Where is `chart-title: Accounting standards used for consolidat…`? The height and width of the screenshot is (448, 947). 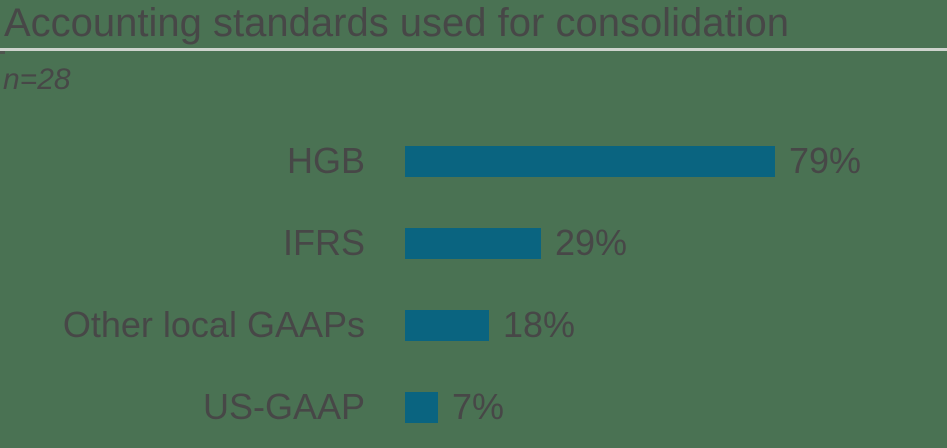 chart-title: Accounting standards used for consolidat… is located at coordinates (396, 23).